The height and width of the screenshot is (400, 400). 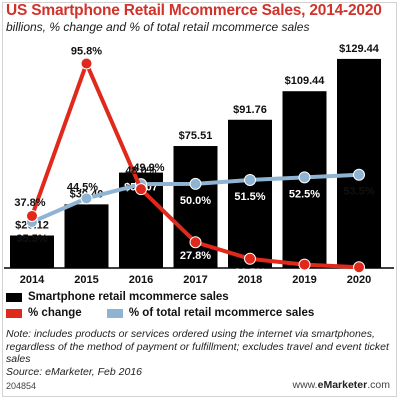 What do you see at coordinates (86, 63) in the screenshot?
I see `pct-change-point-2015` at bounding box center [86, 63].